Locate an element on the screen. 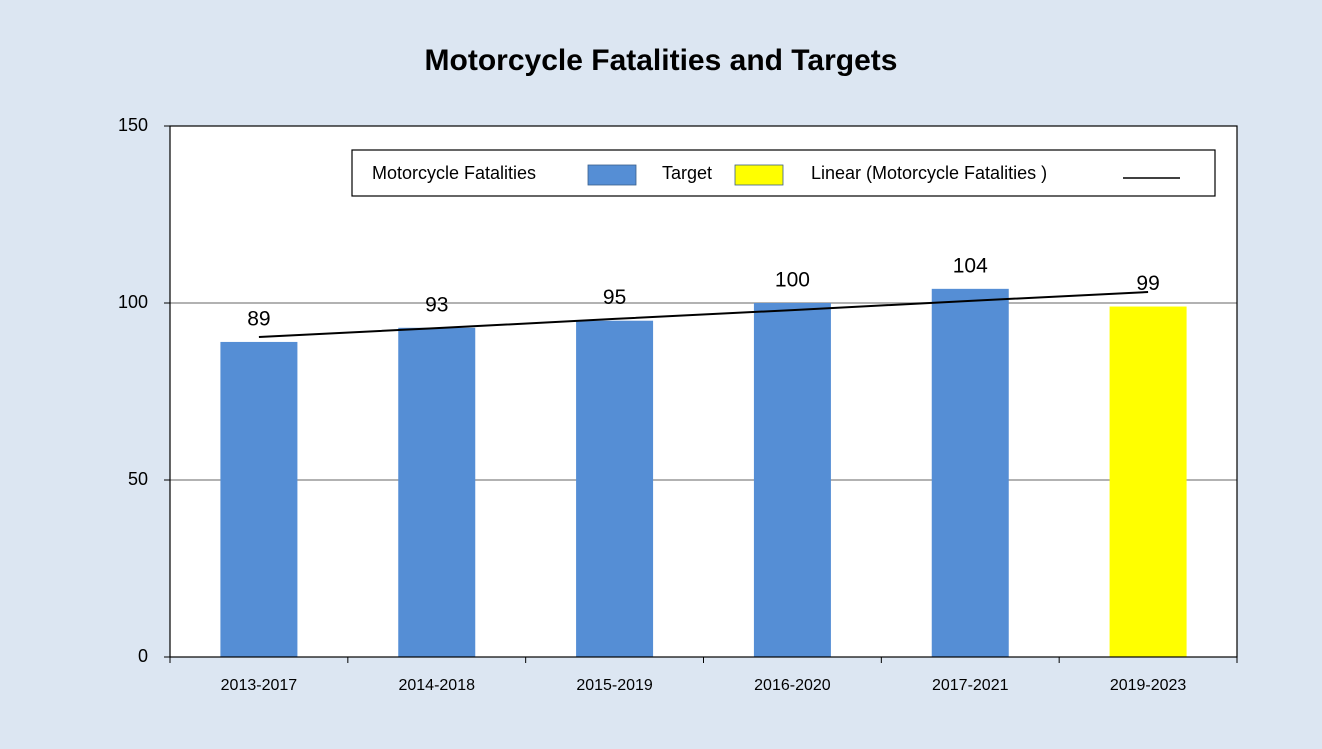  data-label: 95 is located at coordinates (614, 297).